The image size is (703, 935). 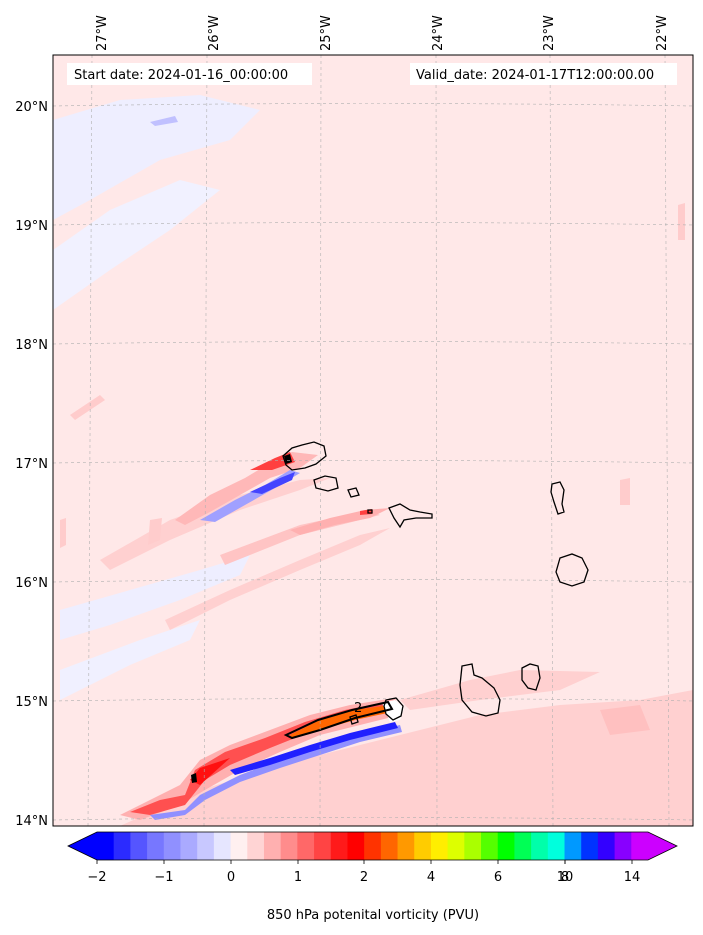 What do you see at coordinates (298, 877) in the screenshot?
I see `colorbar-tick-label: 1` at bounding box center [298, 877].